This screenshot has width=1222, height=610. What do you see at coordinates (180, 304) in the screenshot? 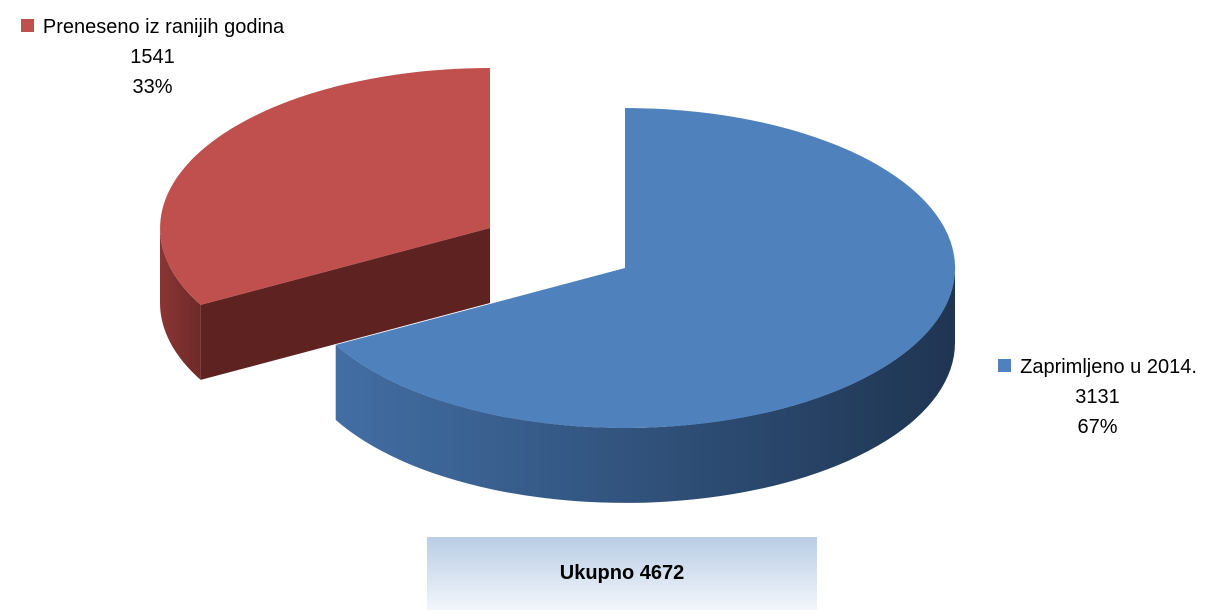
I see `slice-side` at bounding box center [180, 304].